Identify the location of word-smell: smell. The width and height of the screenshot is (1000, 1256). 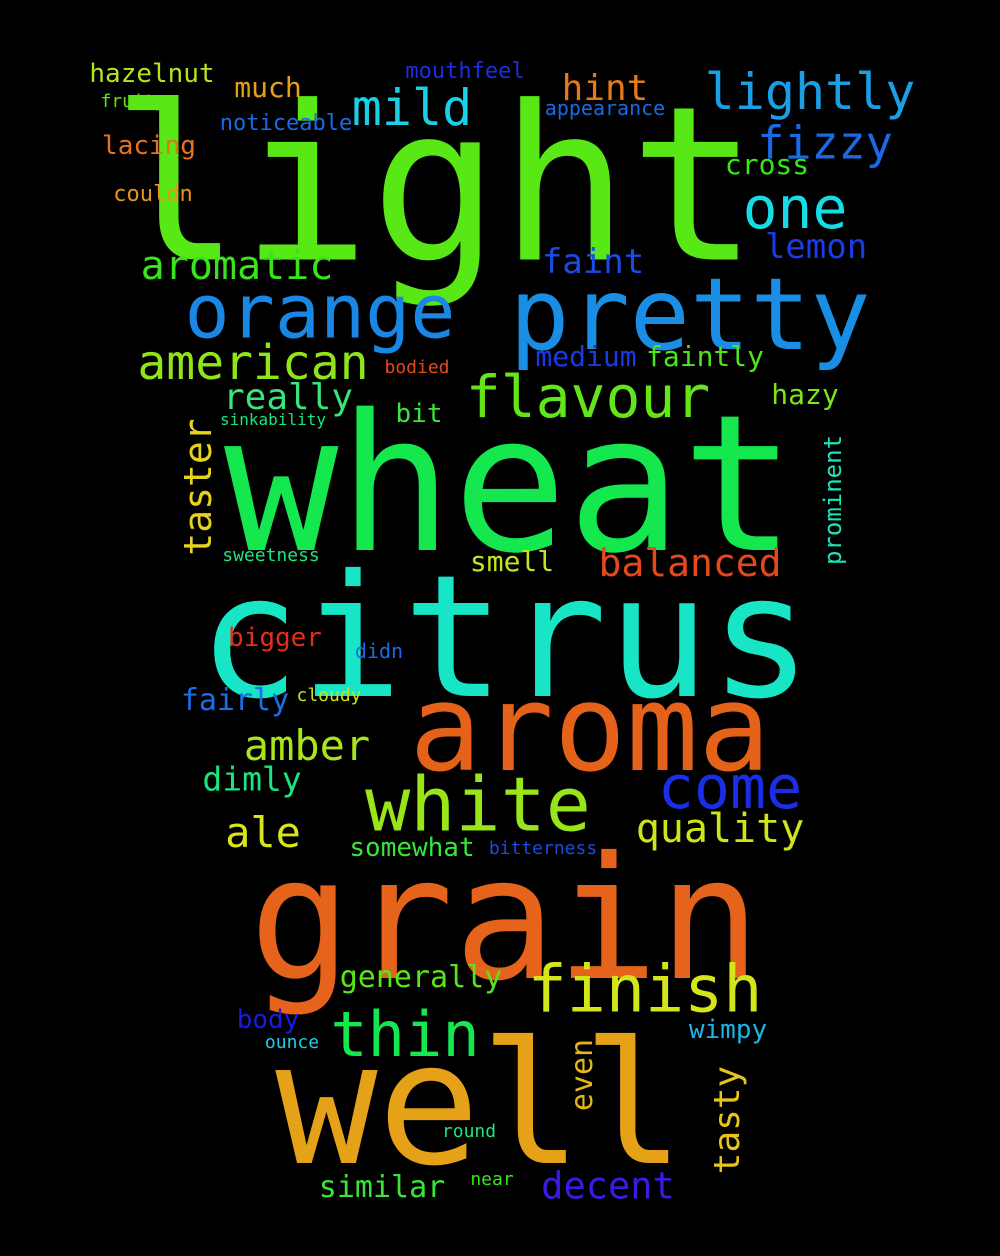
(512, 561).